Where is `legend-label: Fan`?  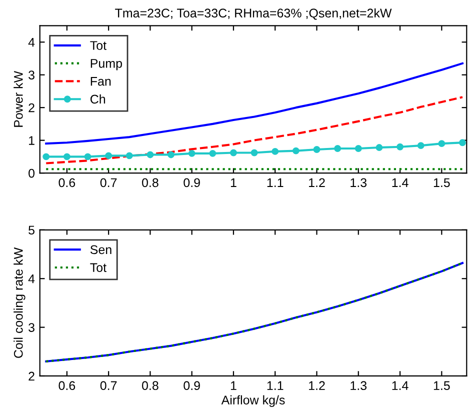
legend-label: Fan is located at coordinates (100, 81).